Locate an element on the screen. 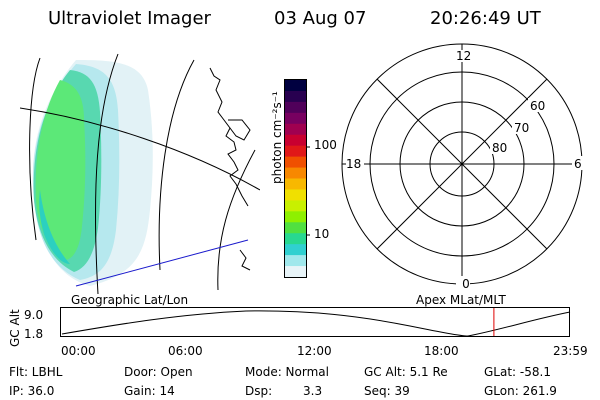 The height and width of the screenshot is (400, 600). apex-panel-label: Apex MLat/MLT is located at coordinates (461, 300).